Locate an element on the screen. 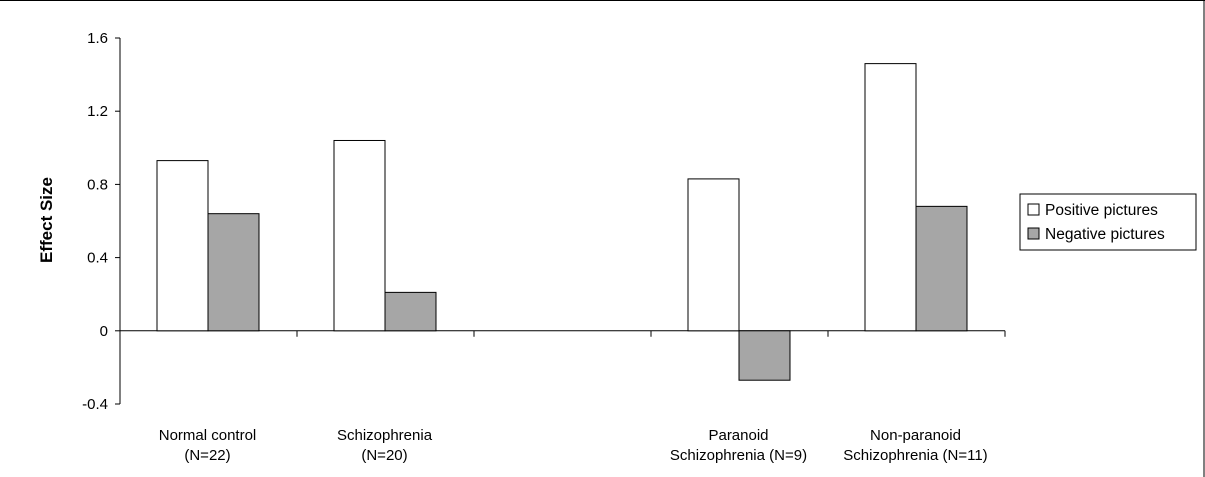 Image resolution: width=1205 pixels, height=477 pixels. legend-box is located at coordinates (1108, 222).